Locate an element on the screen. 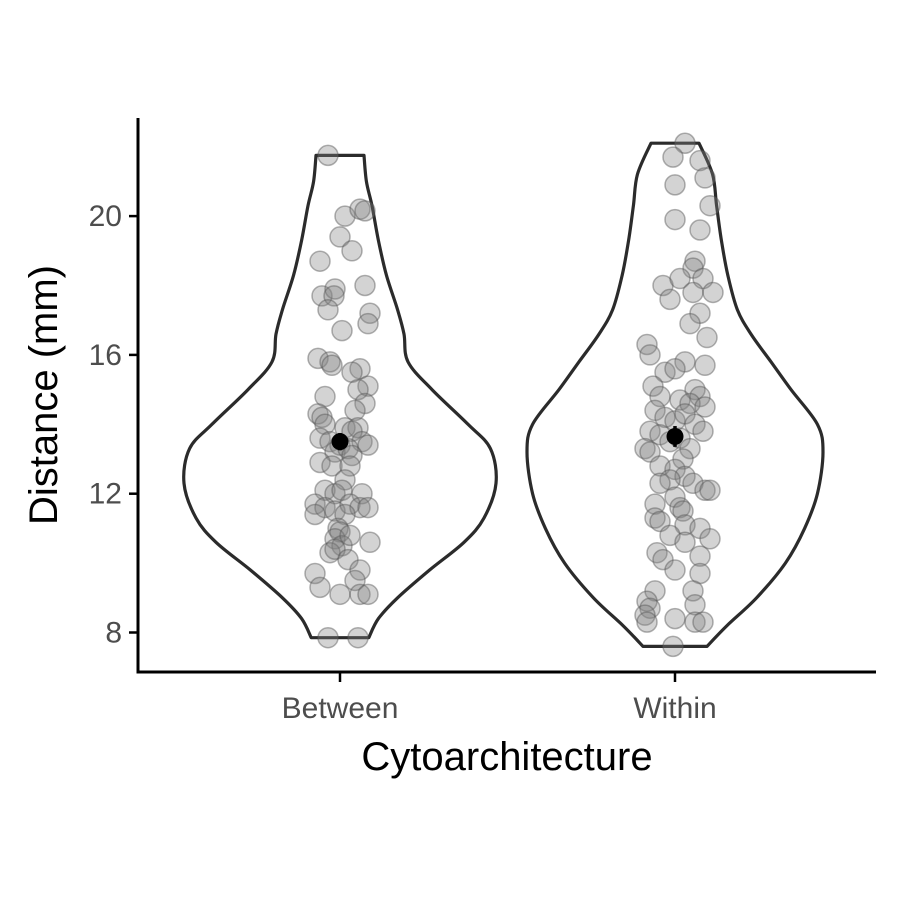  y-tick-label: 12 is located at coordinates (105, 494).